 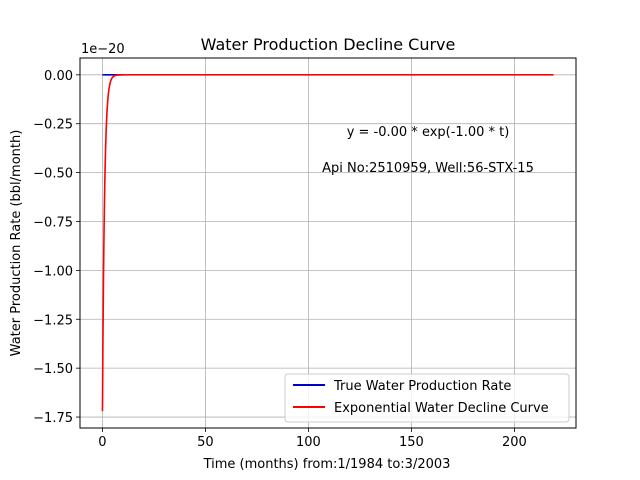 What do you see at coordinates (102, 442) in the screenshot?
I see `x-tick-label: 0` at bounding box center [102, 442].